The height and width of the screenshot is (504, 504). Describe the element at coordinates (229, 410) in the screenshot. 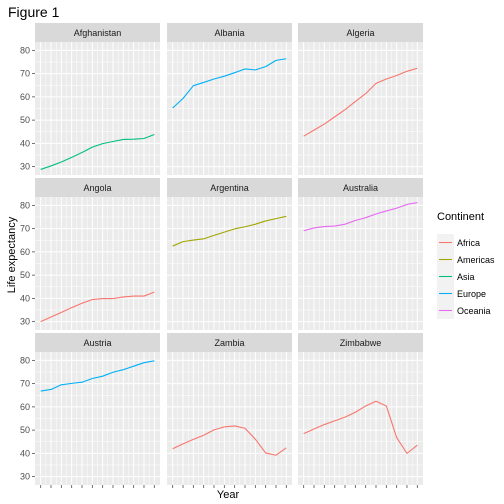

I see `facet-panel: Zambia` at that location.